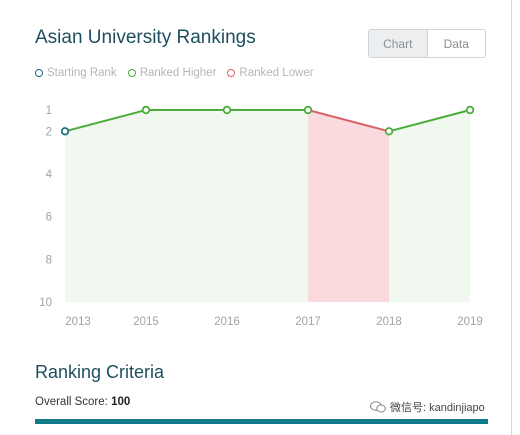  Describe the element at coordinates (145, 37) in the screenshot. I see `chart-title: Asian University Rankings` at that location.